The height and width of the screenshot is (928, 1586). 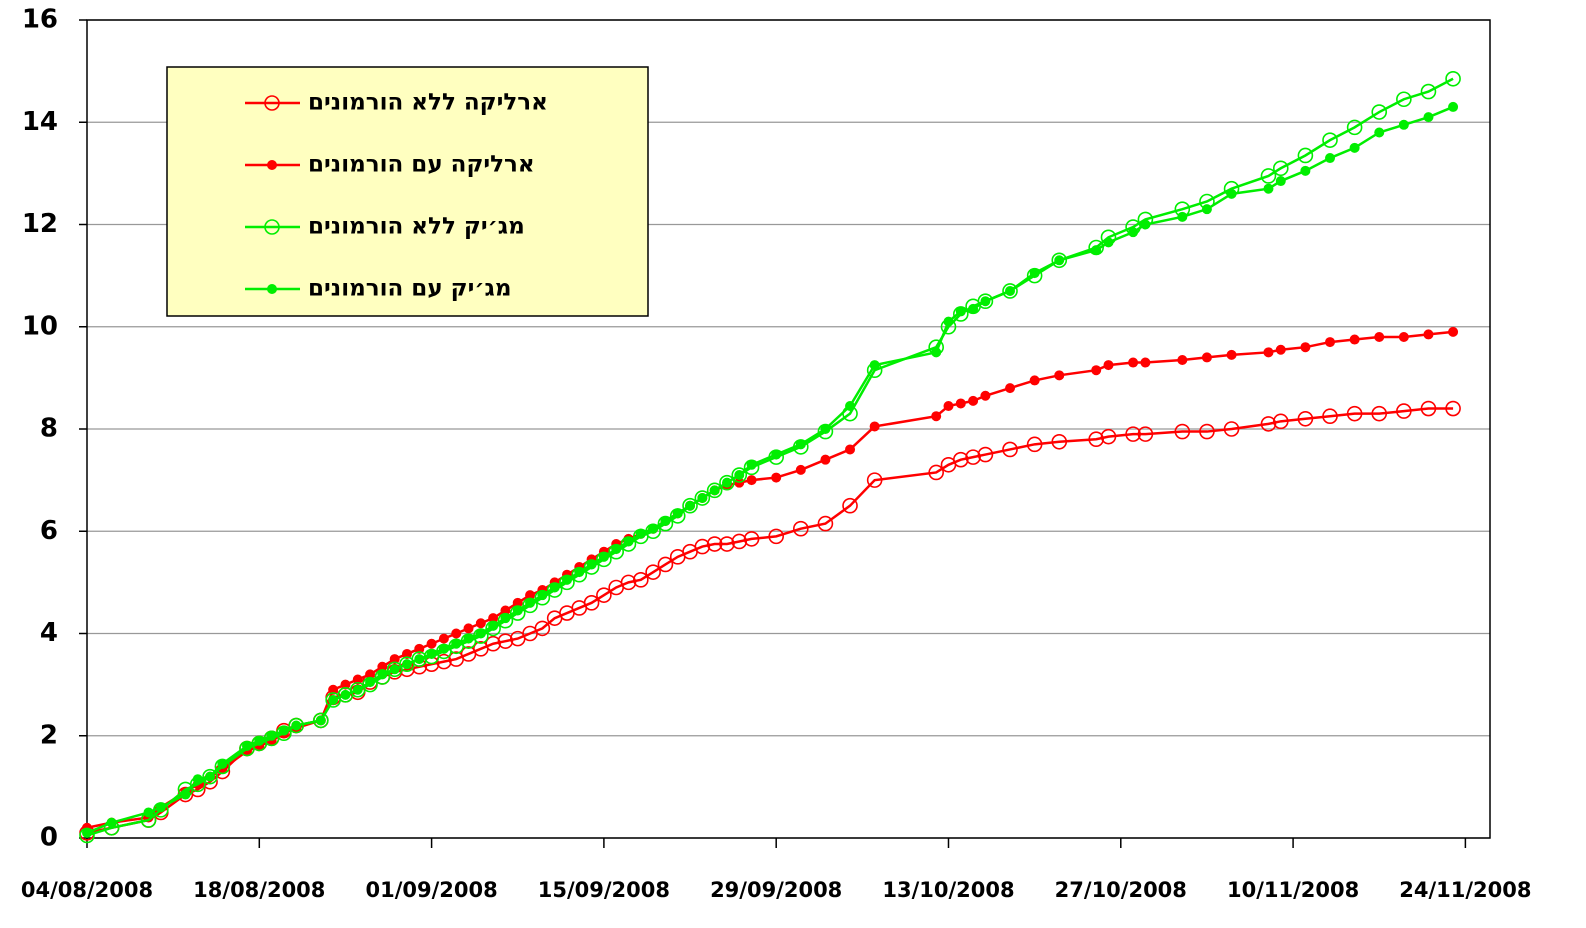 I want to click on x-tick-label: 18/08/2008, so click(x=259, y=890).